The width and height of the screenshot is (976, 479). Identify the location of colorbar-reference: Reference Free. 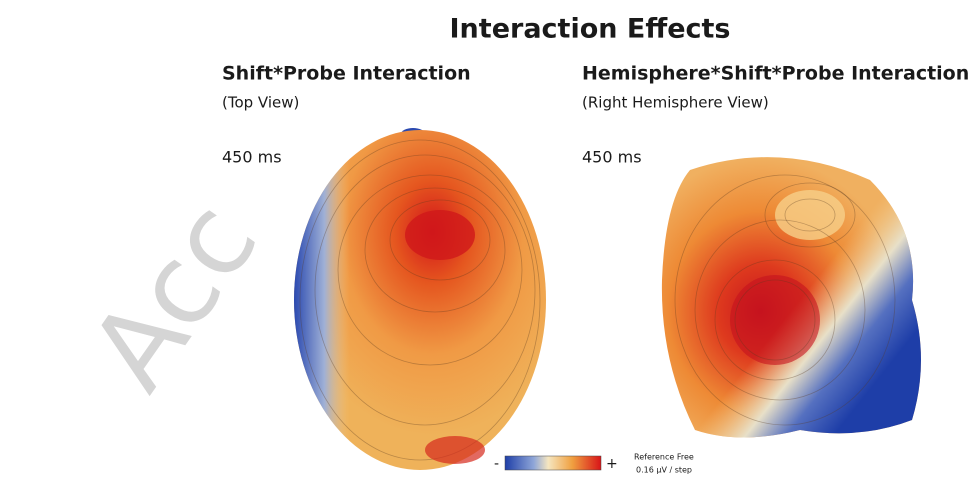
(664, 457).